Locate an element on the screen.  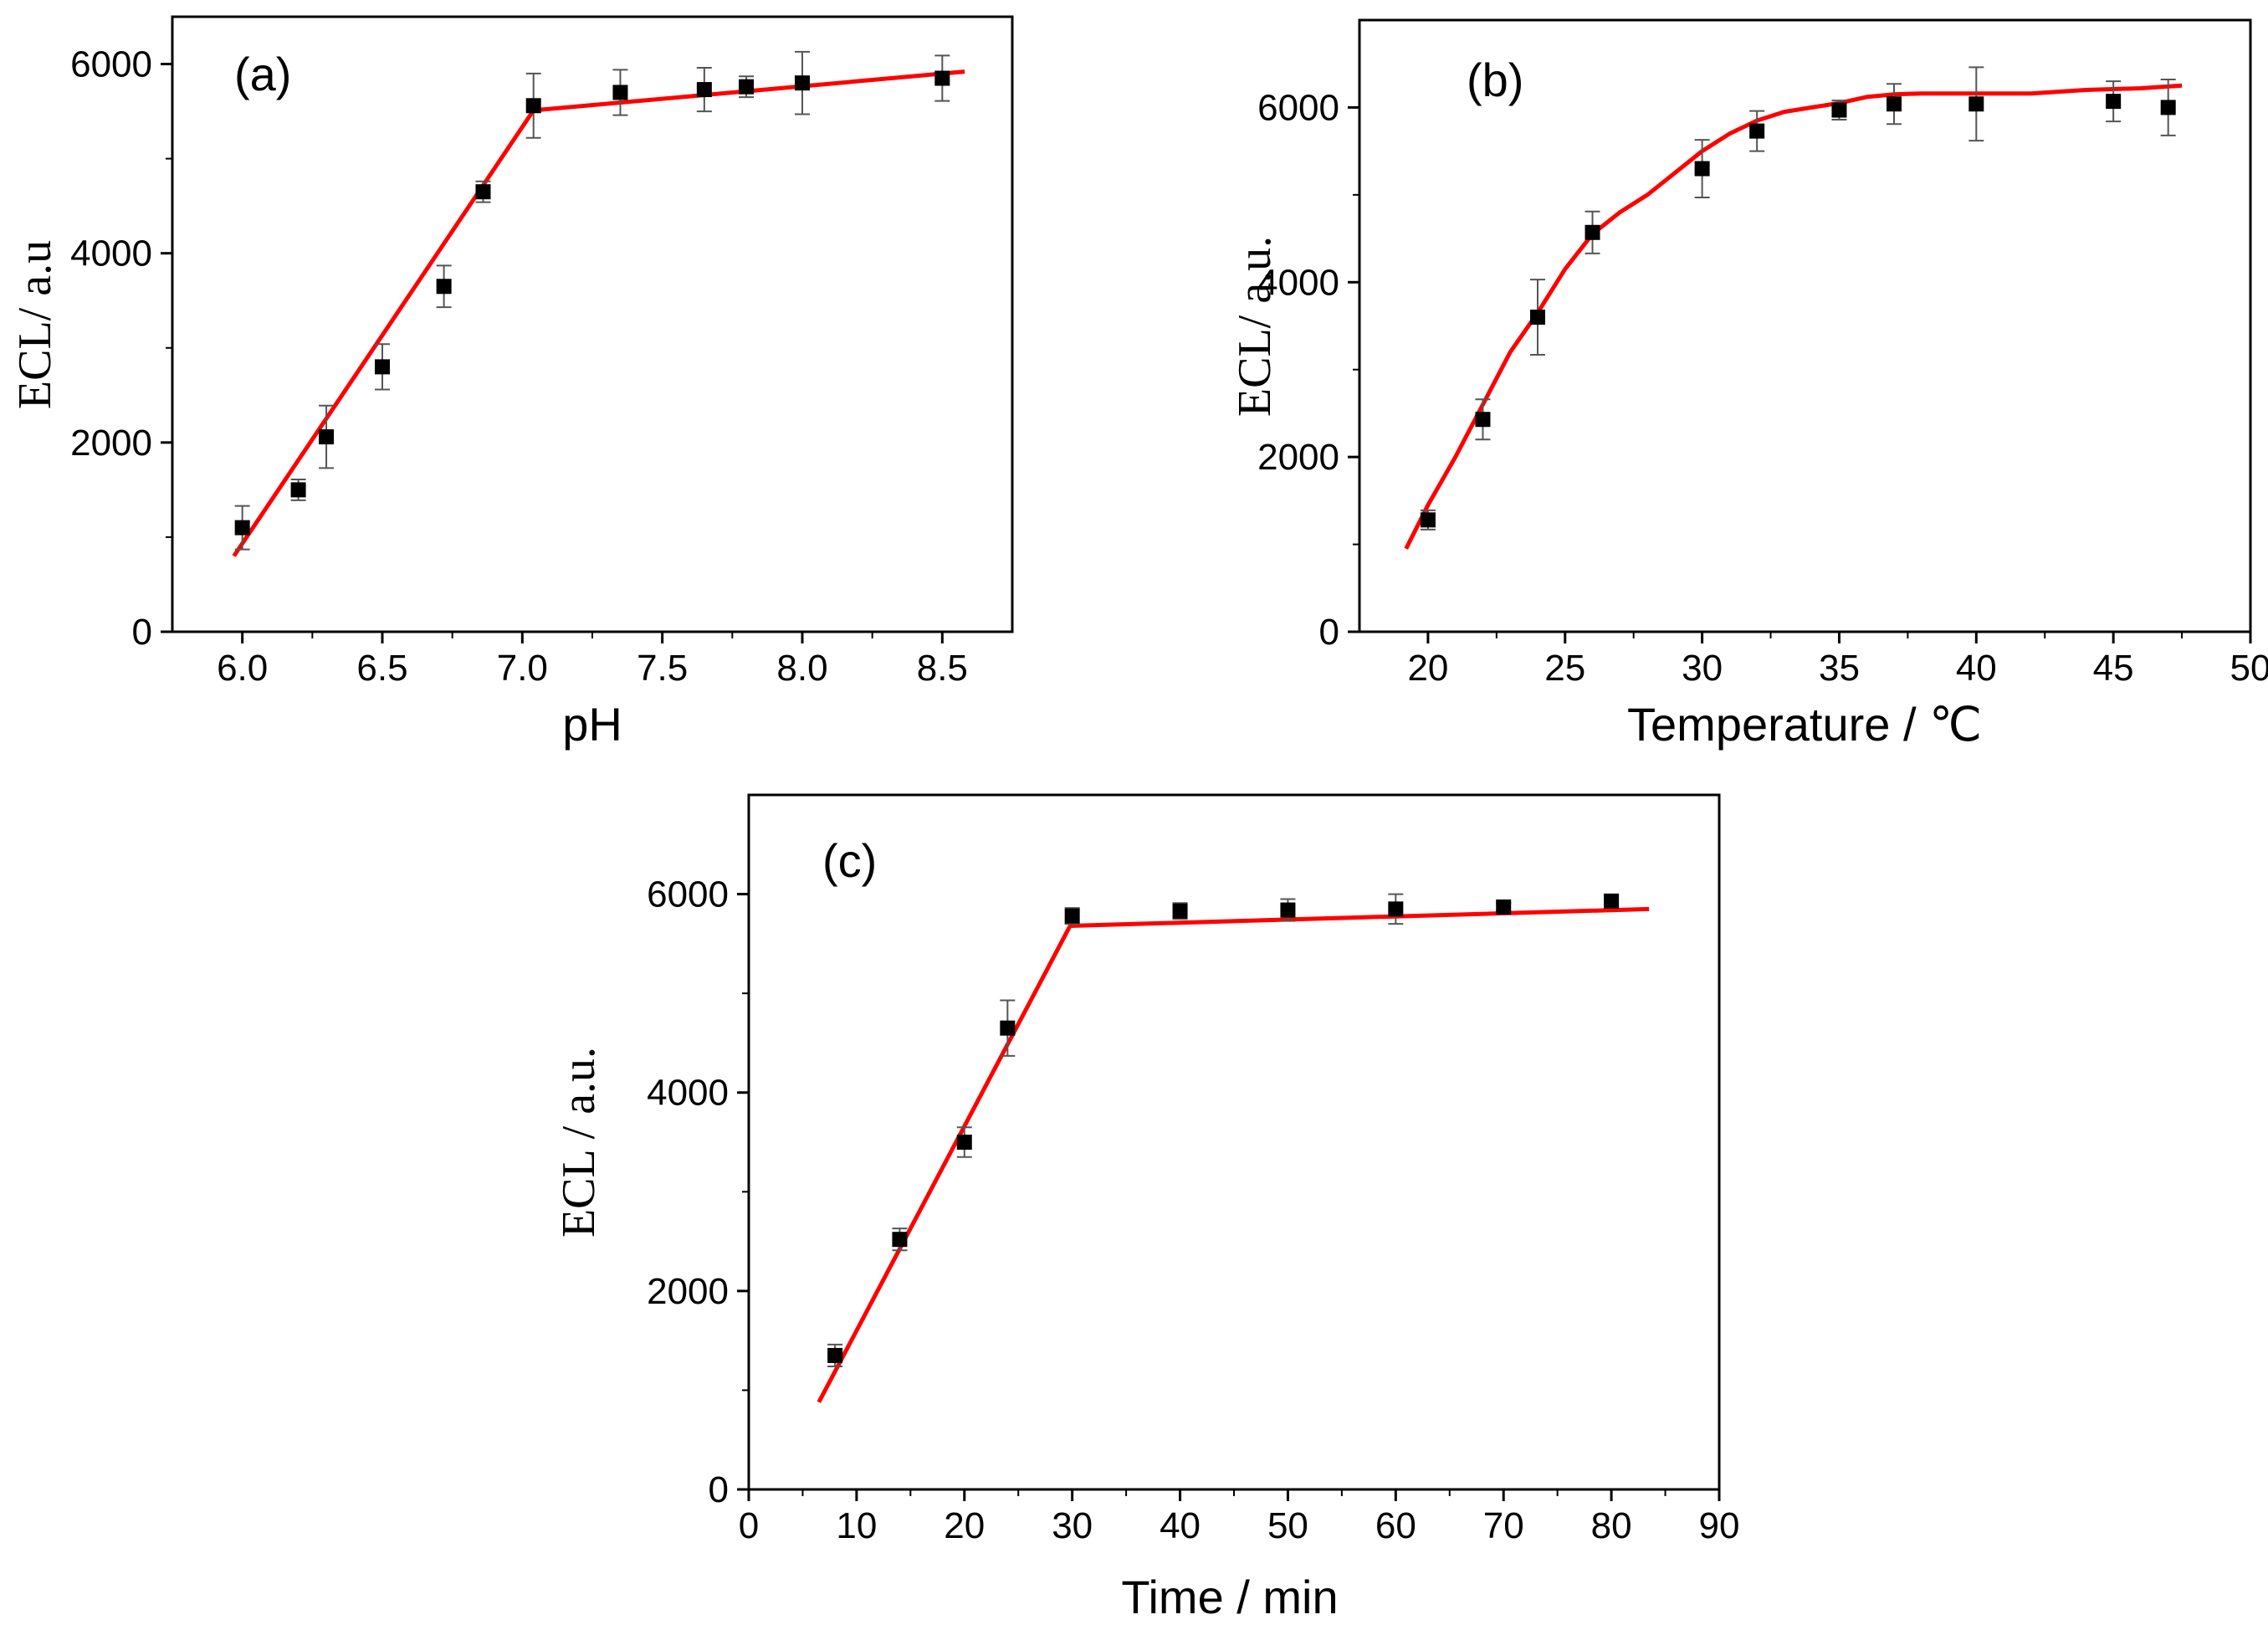
plot-frame-b is located at coordinates (1805, 325).